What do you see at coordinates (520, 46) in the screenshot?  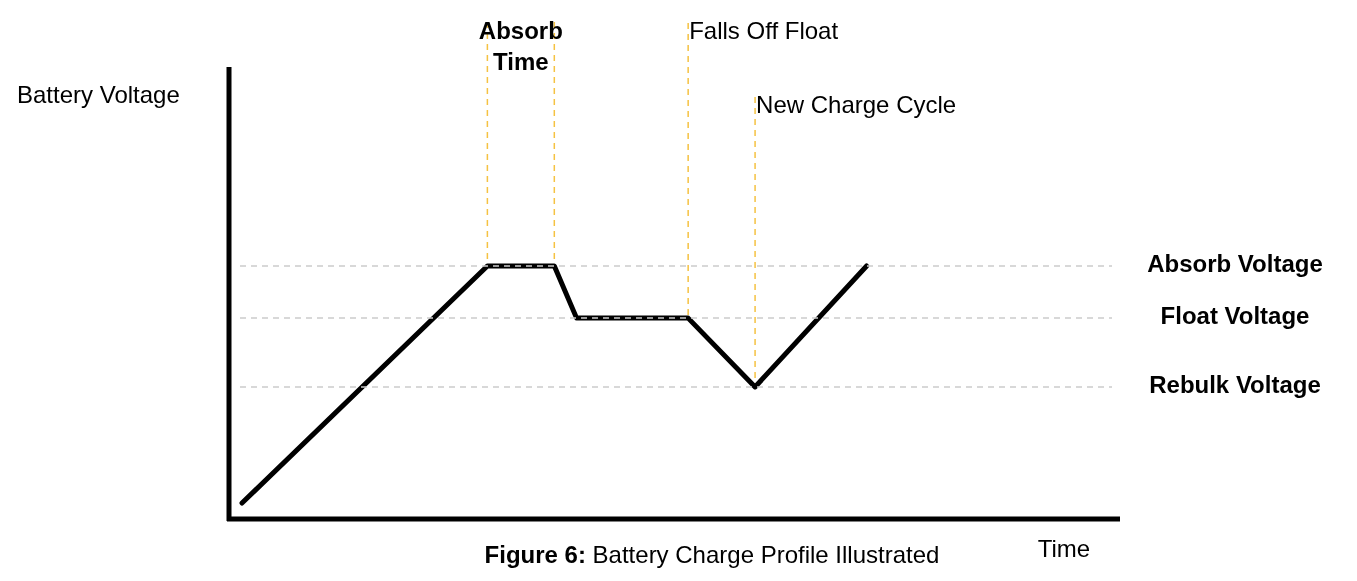 I see `text: Absorb Time` at bounding box center [520, 46].